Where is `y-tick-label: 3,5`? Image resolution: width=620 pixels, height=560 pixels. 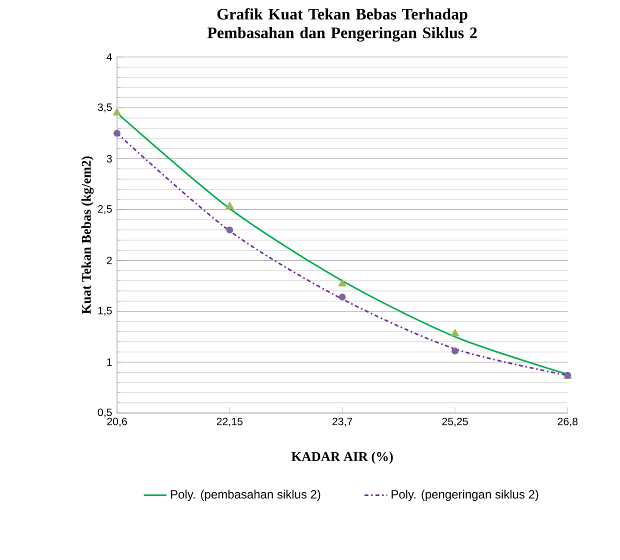
y-tick-label: 3,5 is located at coordinates (105, 107).